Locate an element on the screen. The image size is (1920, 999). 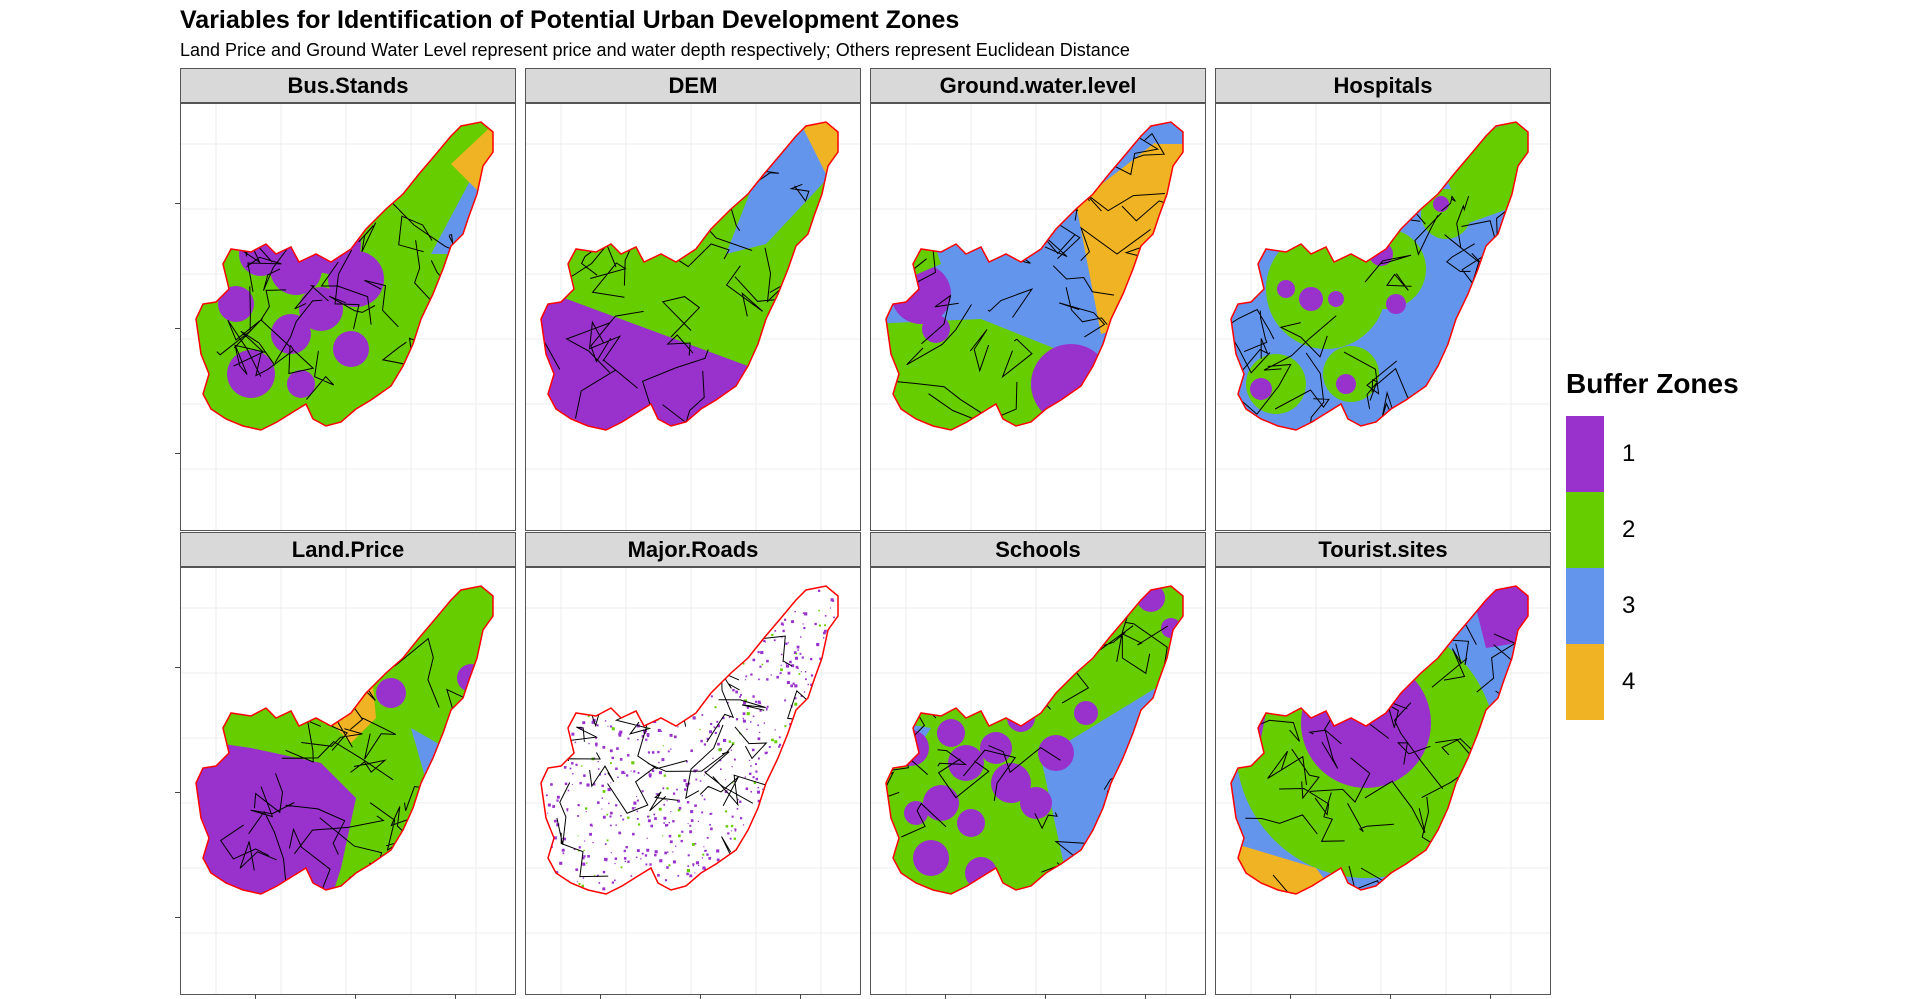
facet-bus-stands: Bus.Stands is located at coordinates (348, 299).